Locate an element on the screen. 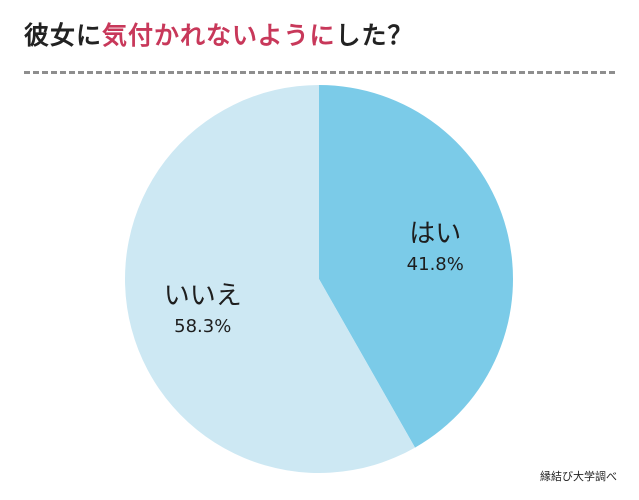  title-highlight: 気付かれないように is located at coordinates (219, 35).